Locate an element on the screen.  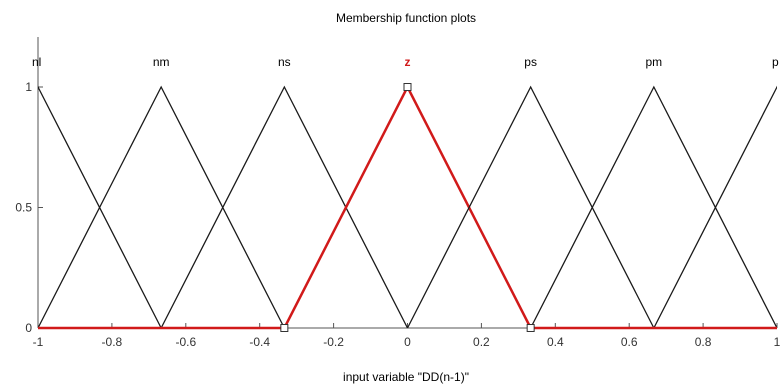
x-tick-label: -1 is located at coordinates (38, 342).